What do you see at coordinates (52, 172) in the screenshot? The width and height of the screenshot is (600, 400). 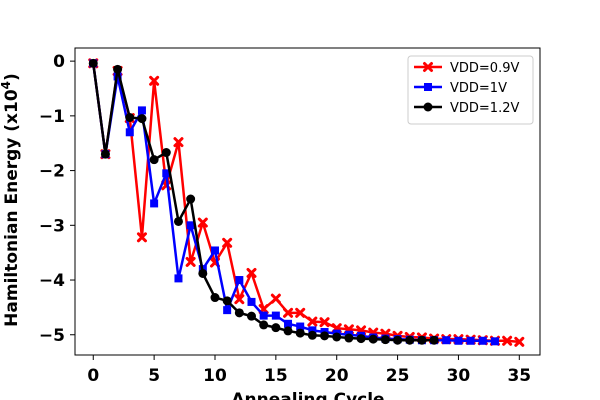 I see `y-tick-label: −2` at bounding box center [52, 172].